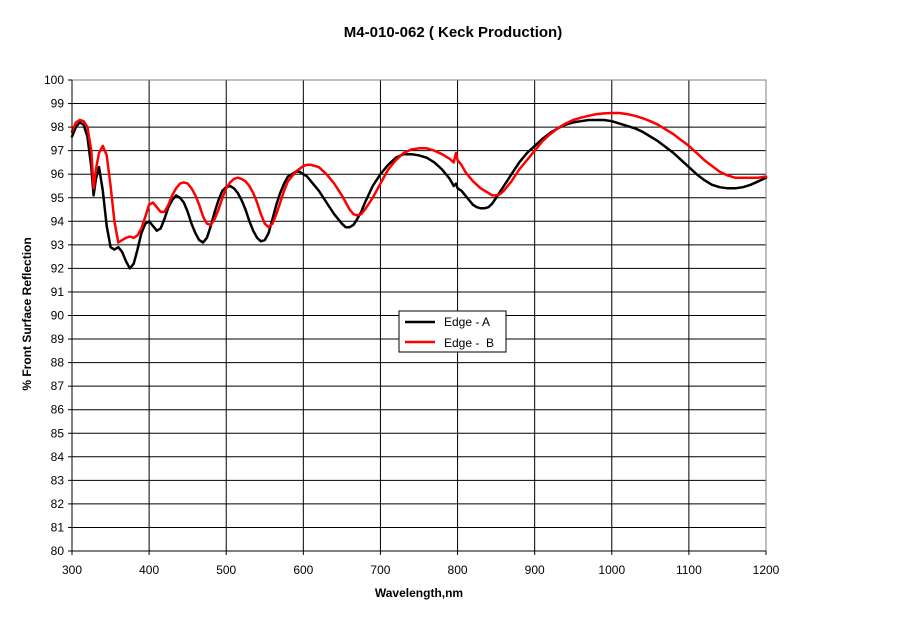 This screenshot has height=621, width=907. What do you see at coordinates (689, 570) in the screenshot?
I see `x-tick-label: 1100` at bounding box center [689, 570].